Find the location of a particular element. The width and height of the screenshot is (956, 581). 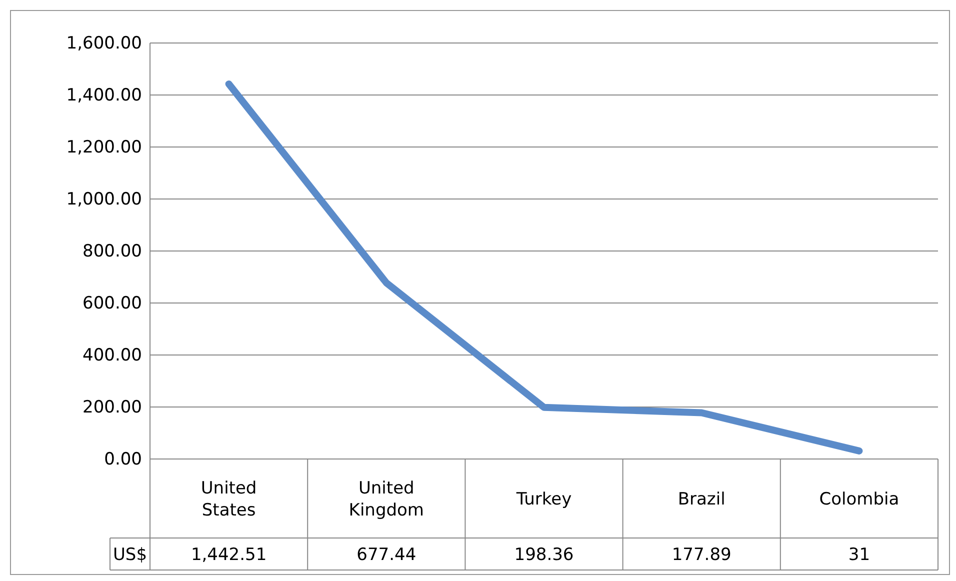

y-tick-label: 200.00 is located at coordinates (112, 407).